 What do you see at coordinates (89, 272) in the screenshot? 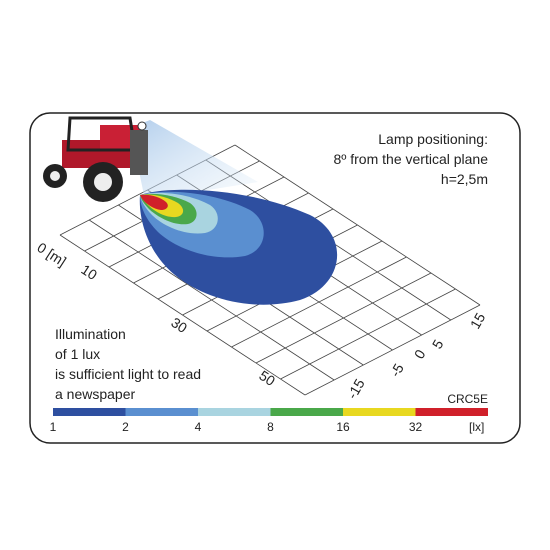
I see `distance-label: 10` at bounding box center [89, 272].